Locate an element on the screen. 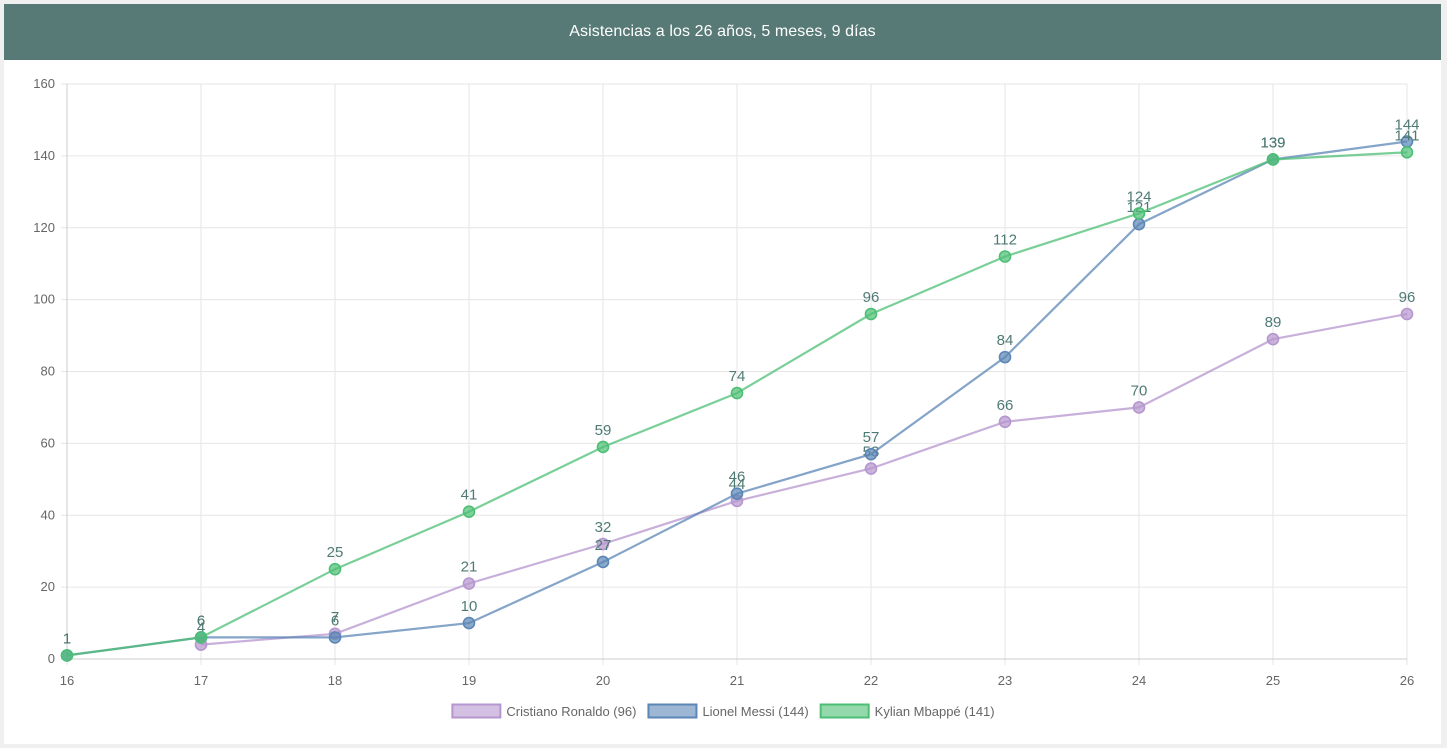  data-label: 84 is located at coordinates (1005, 340).